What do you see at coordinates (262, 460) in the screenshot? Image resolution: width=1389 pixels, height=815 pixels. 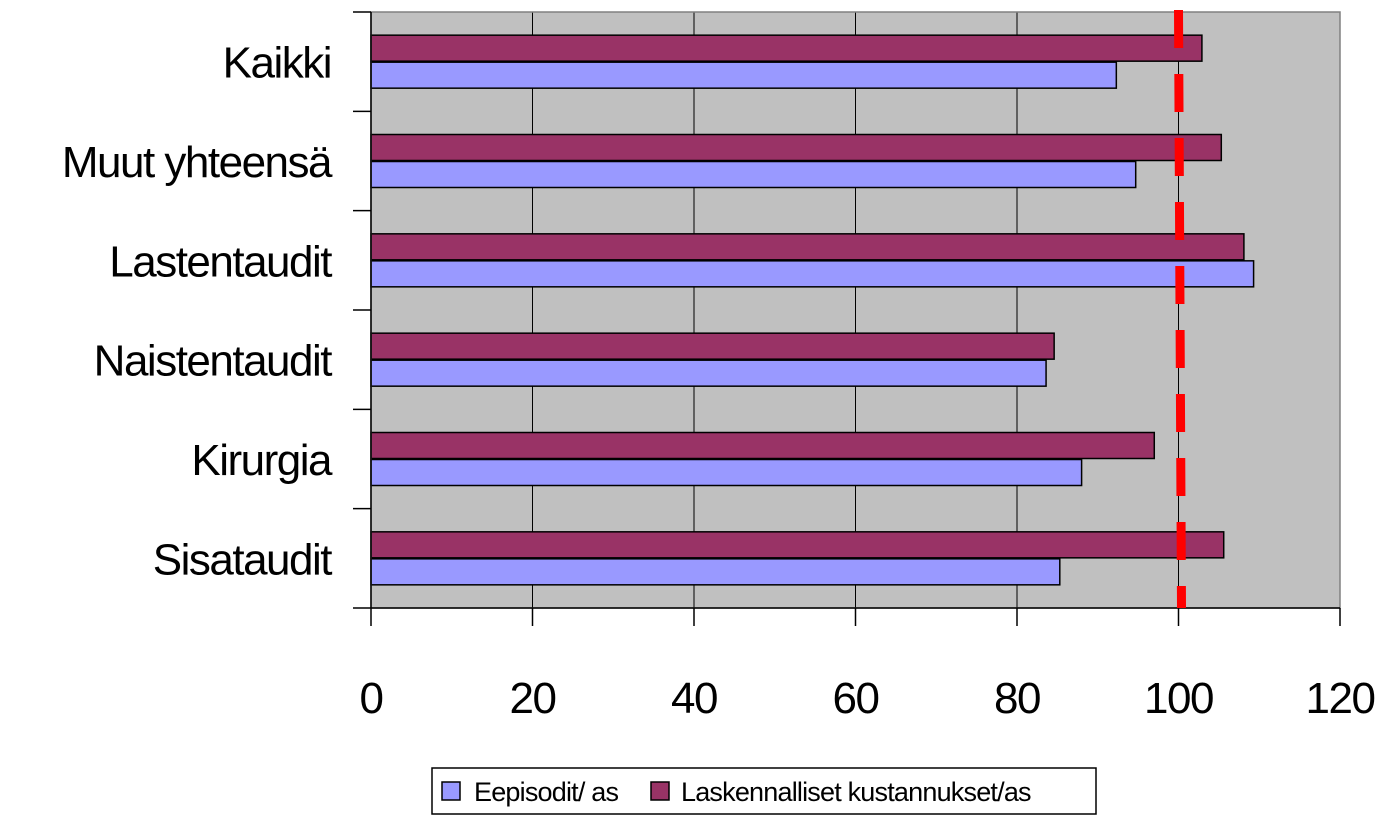 I see `category-label: Kirurgia` at bounding box center [262, 460].